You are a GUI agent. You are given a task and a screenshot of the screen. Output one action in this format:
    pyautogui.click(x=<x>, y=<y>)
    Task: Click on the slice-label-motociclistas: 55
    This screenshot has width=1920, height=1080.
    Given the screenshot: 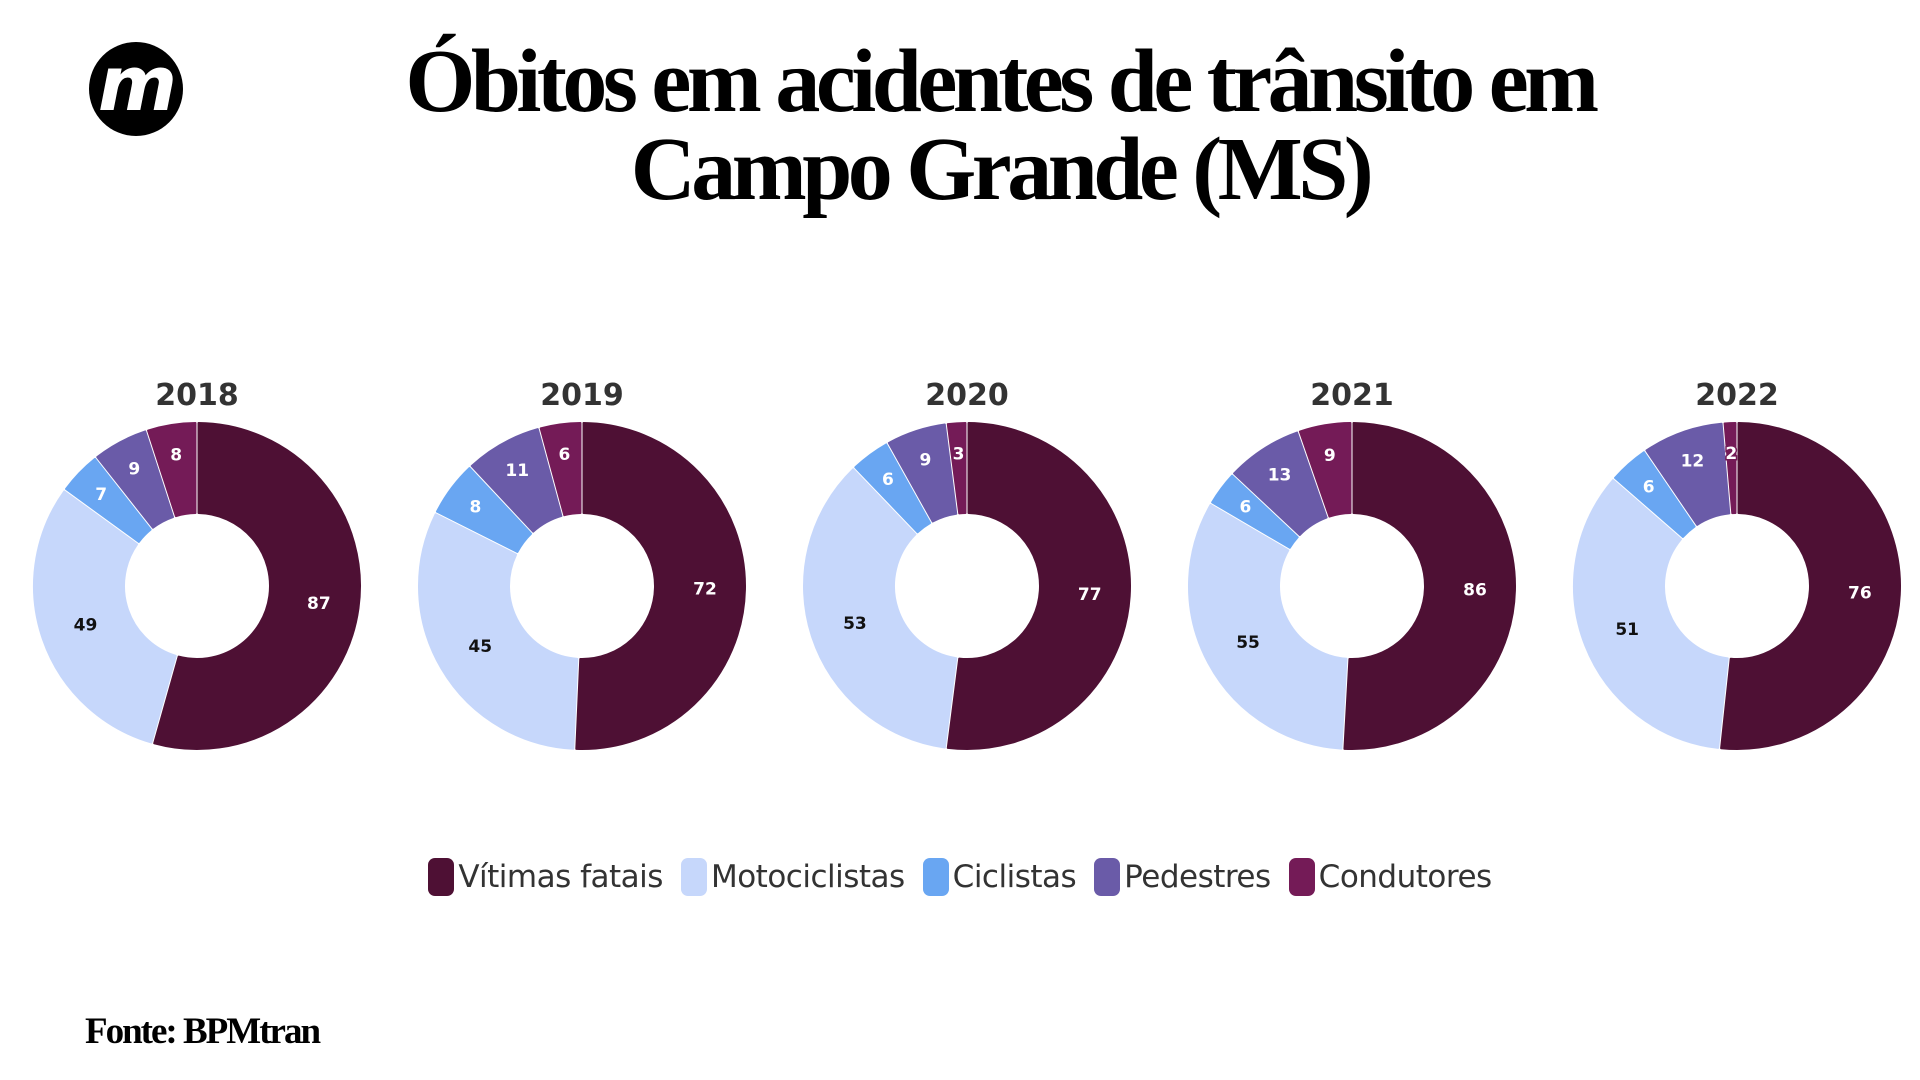 What is the action you would take?
    pyautogui.click(x=1248, y=643)
    